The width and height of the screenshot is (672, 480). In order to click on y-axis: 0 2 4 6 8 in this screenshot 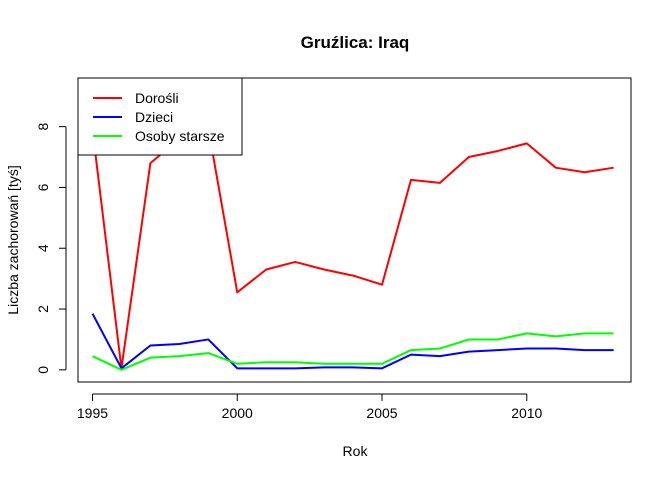, I will do `click(51, 248)`.